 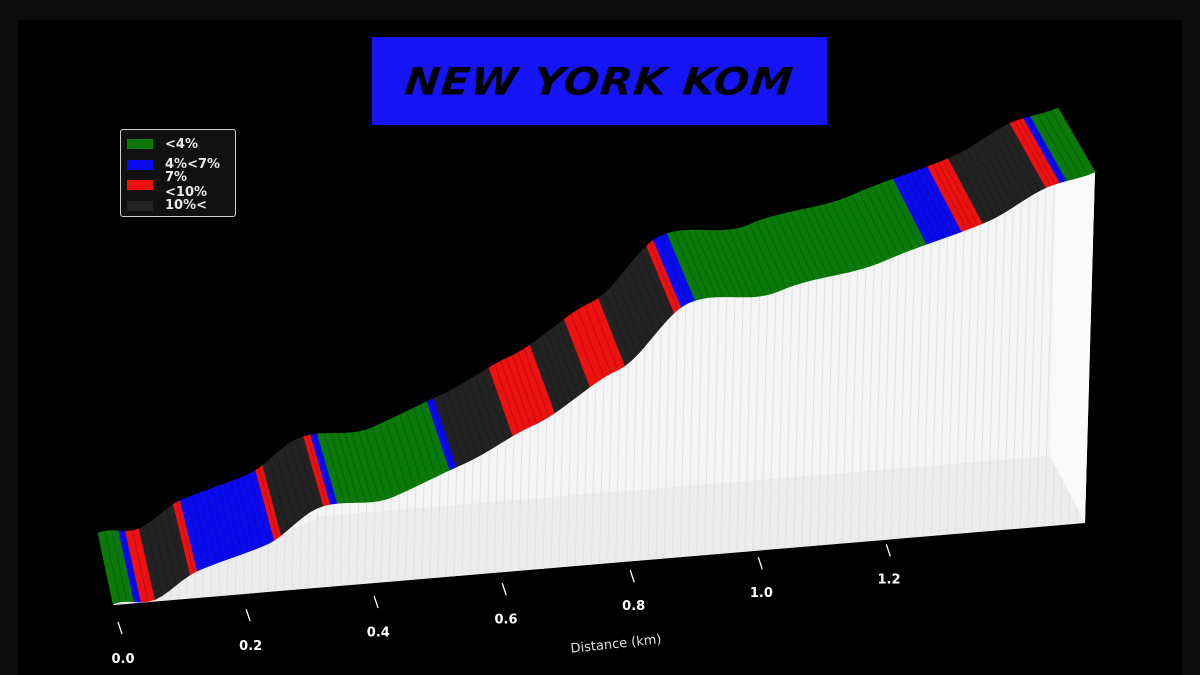 What do you see at coordinates (506, 605) in the screenshot?
I see `x-axis: 0.0 0.2 0.4 0.6 0.8 1.0 1.2` at bounding box center [506, 605].